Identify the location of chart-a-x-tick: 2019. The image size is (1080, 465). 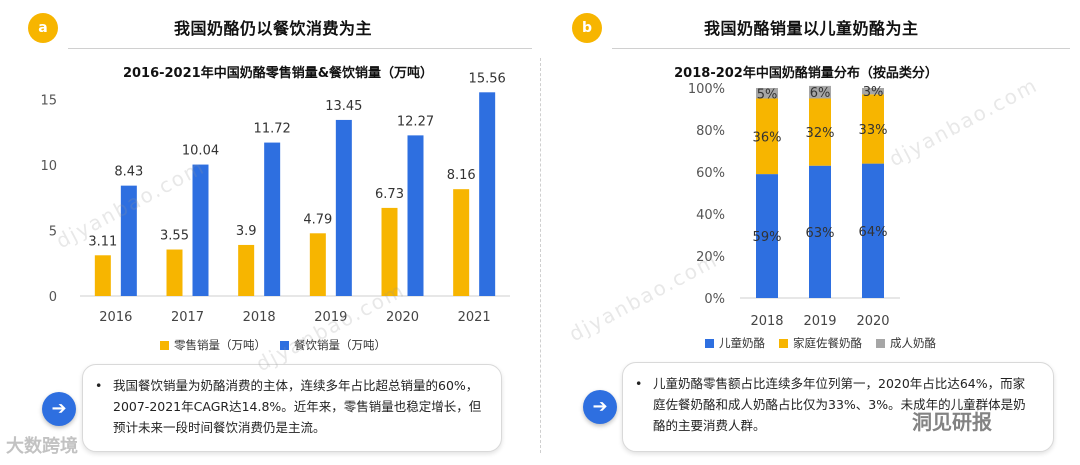
(330, 317).